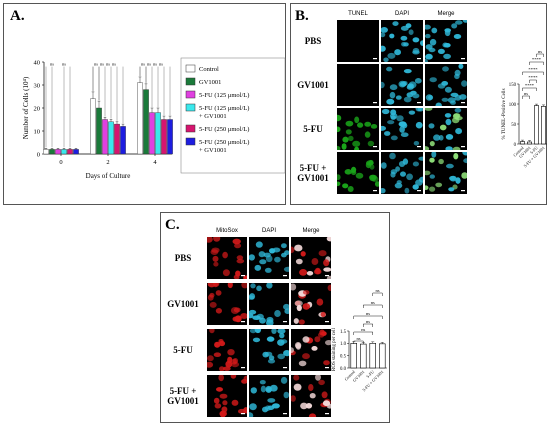 This screenshot has height=426, width=550. What do you see at coordinates (37, 132) in the screenshot?
I see `y-tick-label: 10` at bounding box center [37, 132].